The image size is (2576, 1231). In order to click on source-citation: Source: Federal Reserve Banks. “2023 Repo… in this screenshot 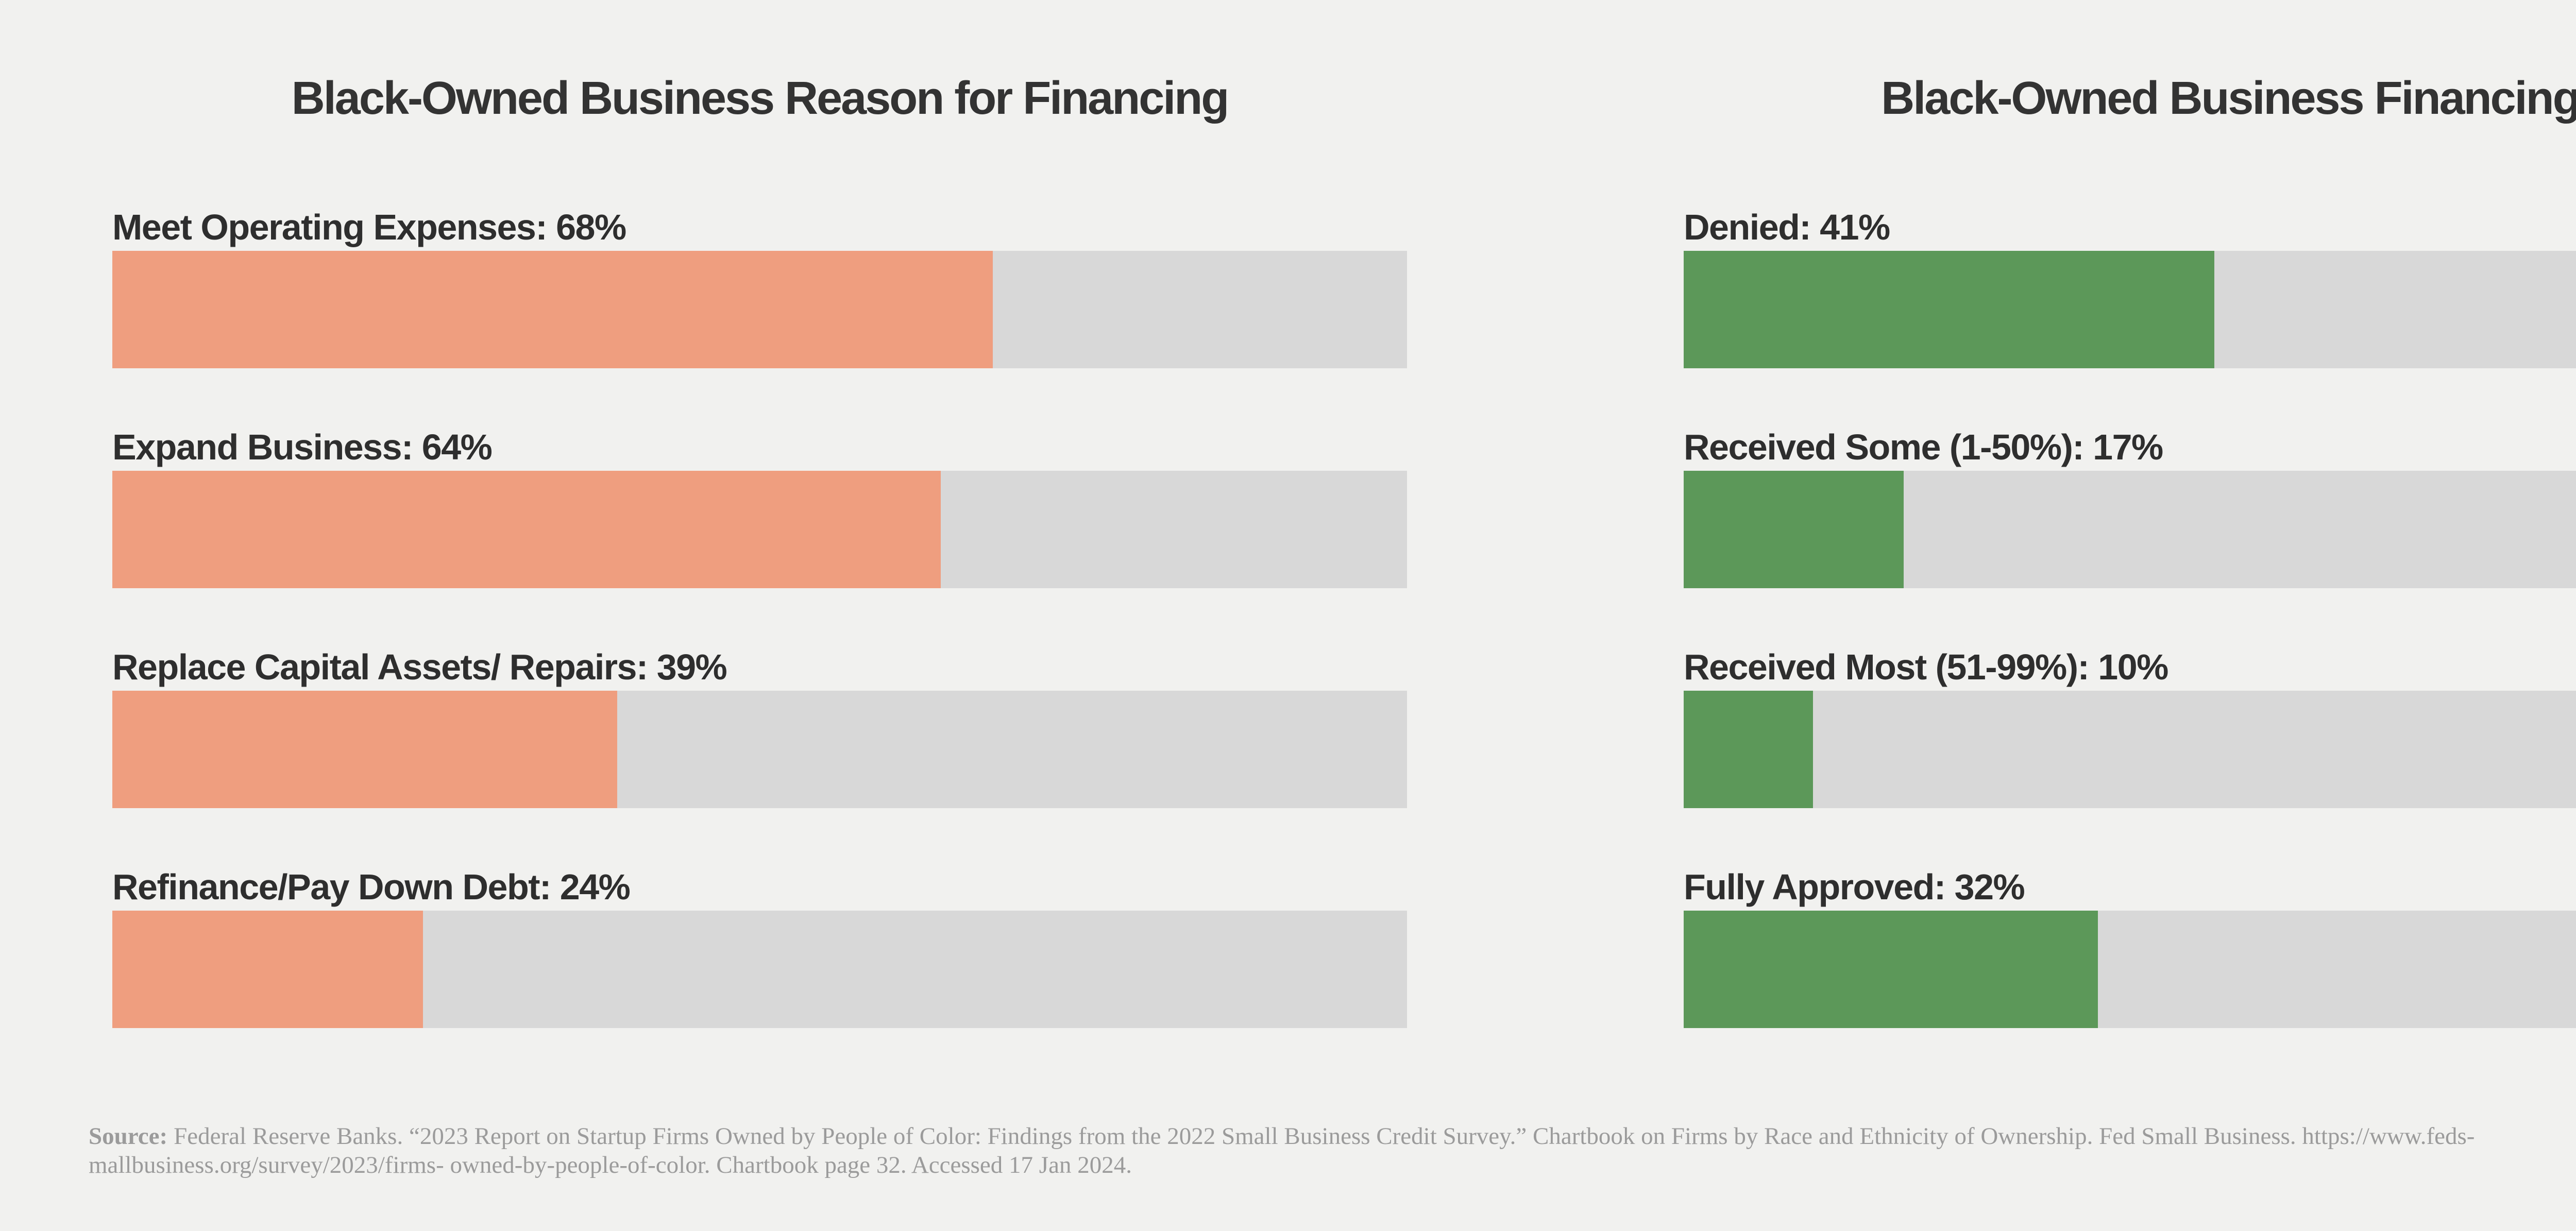, I will do `click(1332, 1150)`.